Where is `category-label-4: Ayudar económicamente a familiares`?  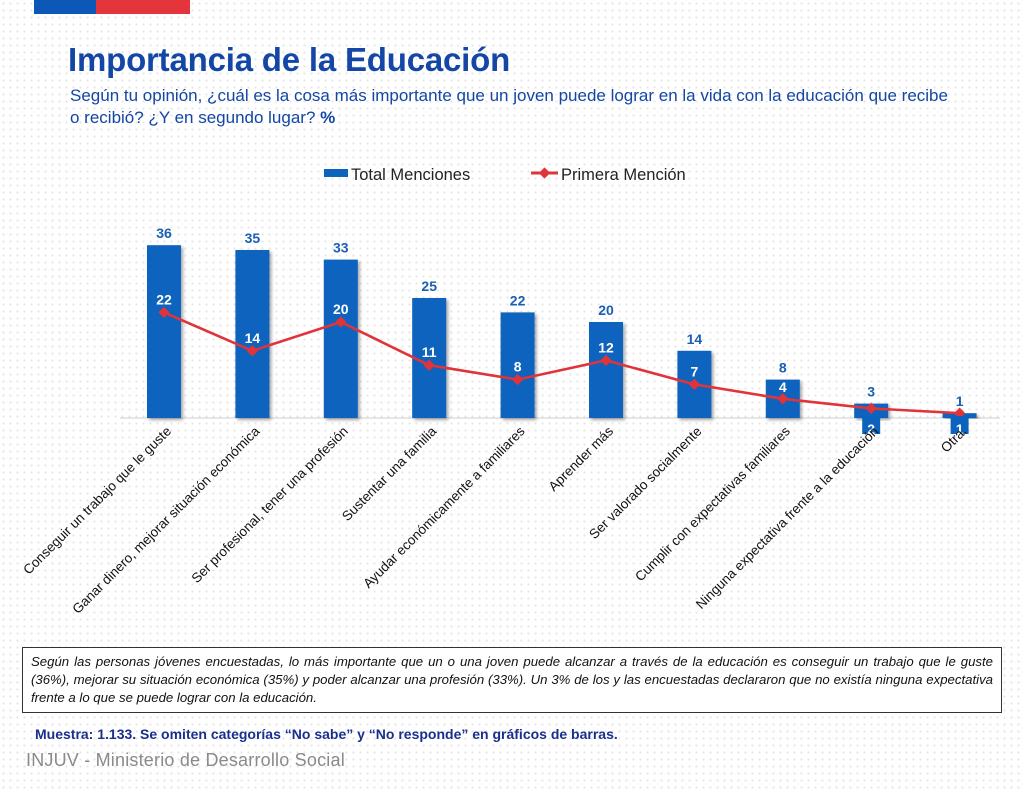 category-label-4: Ayudar económicamente a familiares is located at coordinates (444, 507).